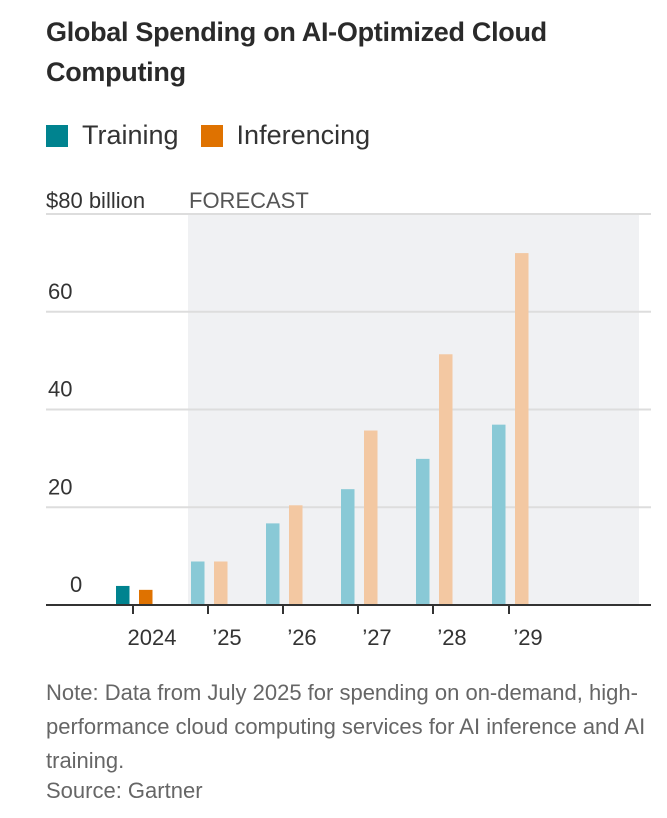 The height and width of the screenshot is (818, 667). Describe the element at coordinates (249, 200) in the screenshot. I see `forecast-label: FORECAST` at that location.